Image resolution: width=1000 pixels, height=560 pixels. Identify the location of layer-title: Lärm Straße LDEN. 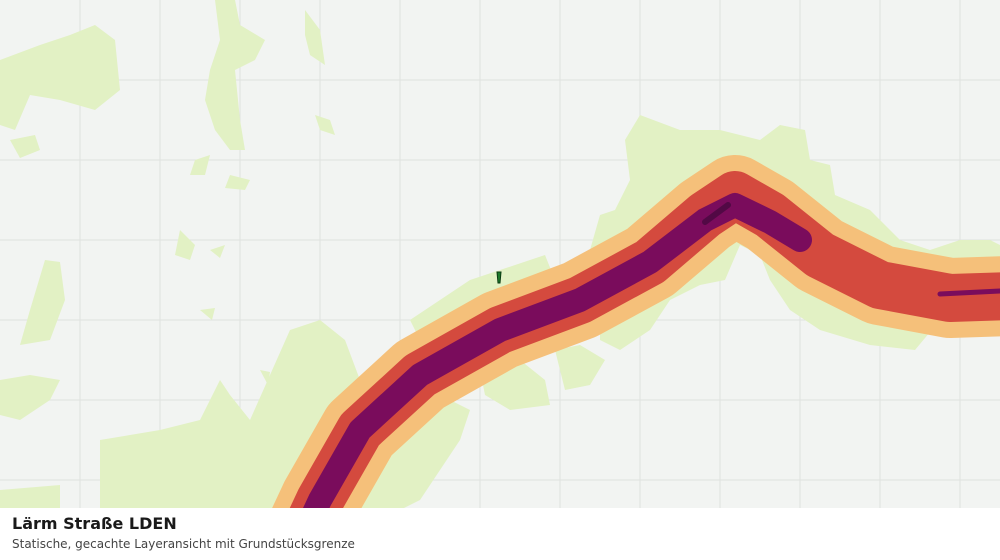
(94, 523).